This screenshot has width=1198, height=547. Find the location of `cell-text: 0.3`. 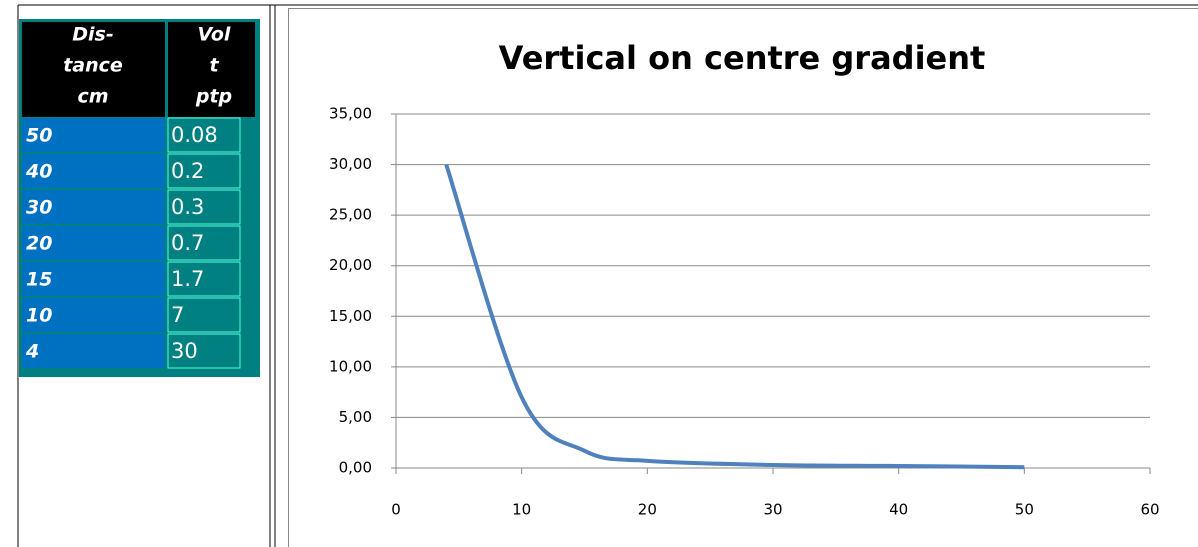

cell-text: 0.3 is located at coordinates (187, 207).